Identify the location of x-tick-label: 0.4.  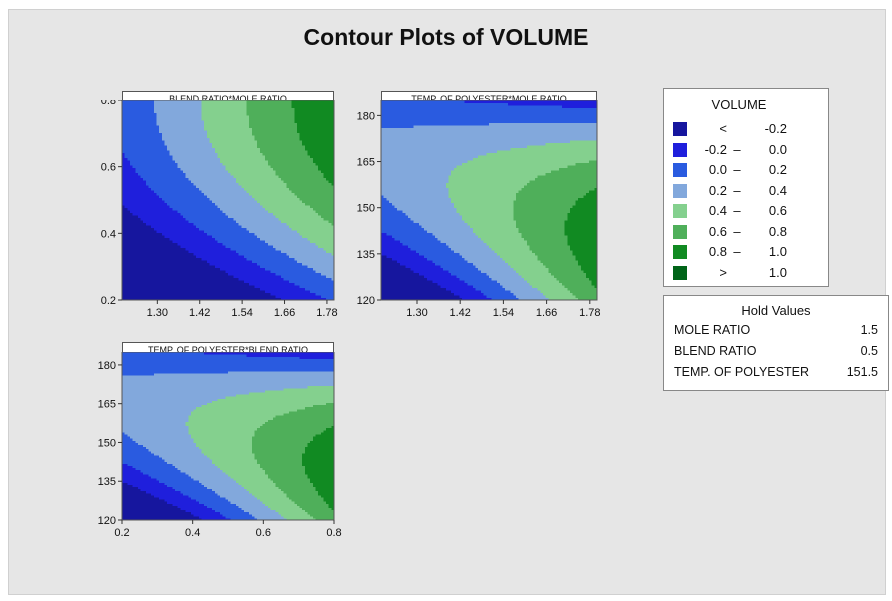
(192, 533).